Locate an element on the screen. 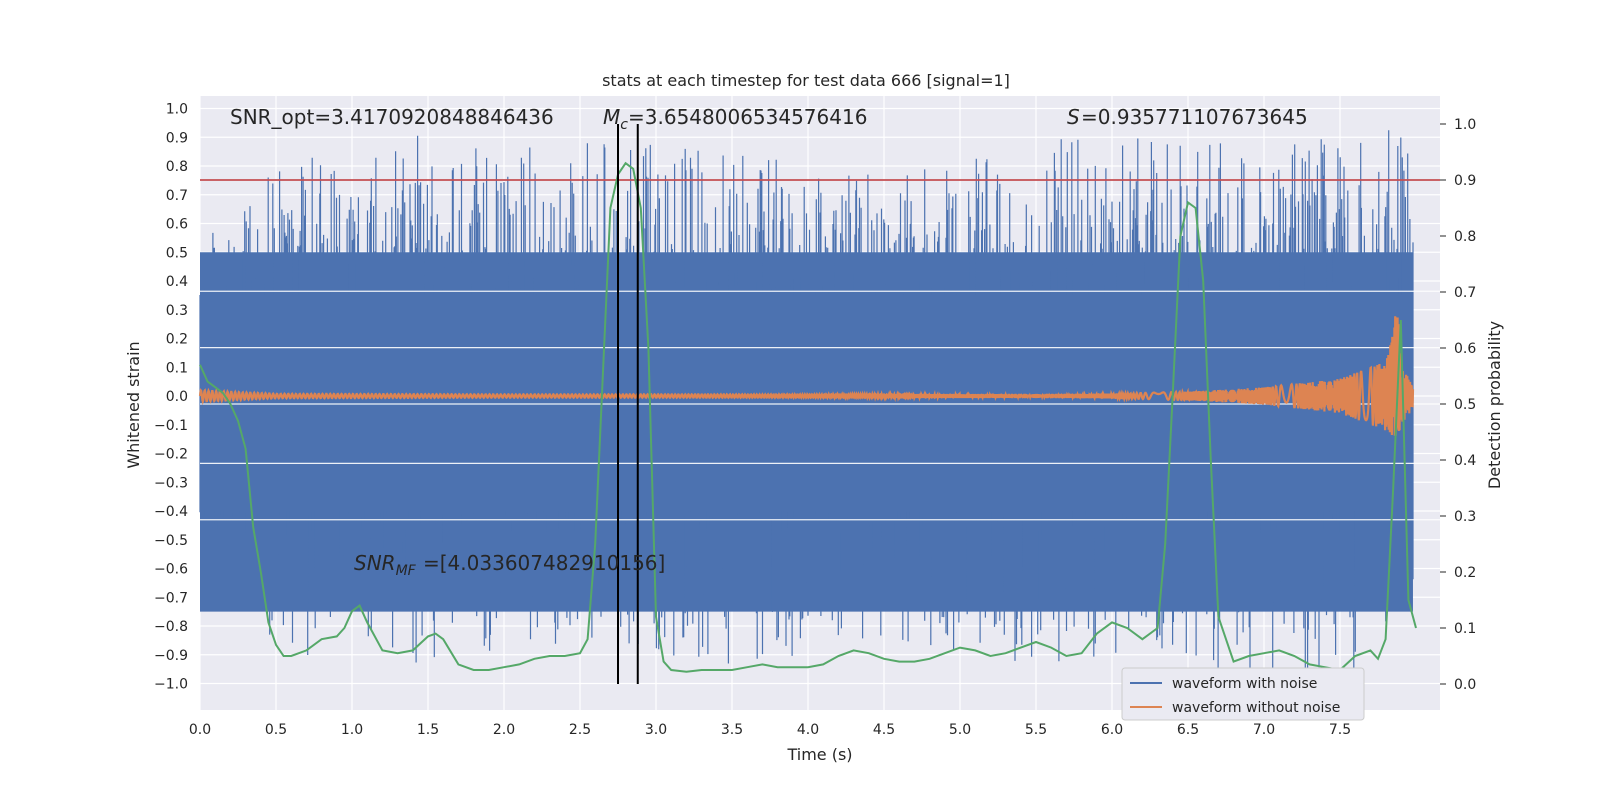 The width and height of the screenshot is (1600, 800). y-tick-label: −0.6 is located at coordinates (171, 570).